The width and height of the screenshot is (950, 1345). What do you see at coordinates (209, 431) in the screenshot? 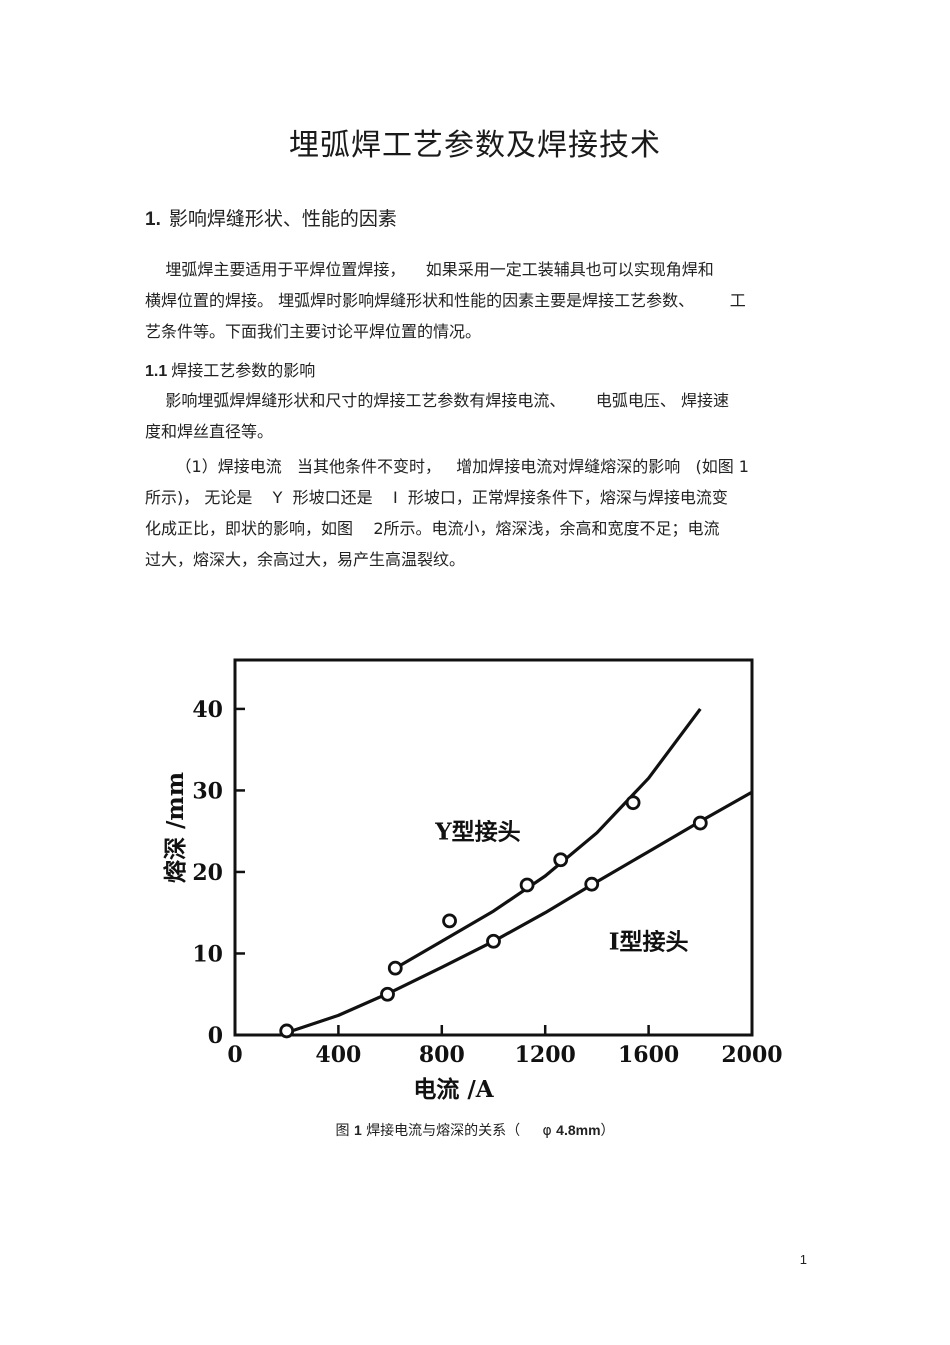
I see `text-line: 度和焊丝直径等。` at bounding box center [209, 431].